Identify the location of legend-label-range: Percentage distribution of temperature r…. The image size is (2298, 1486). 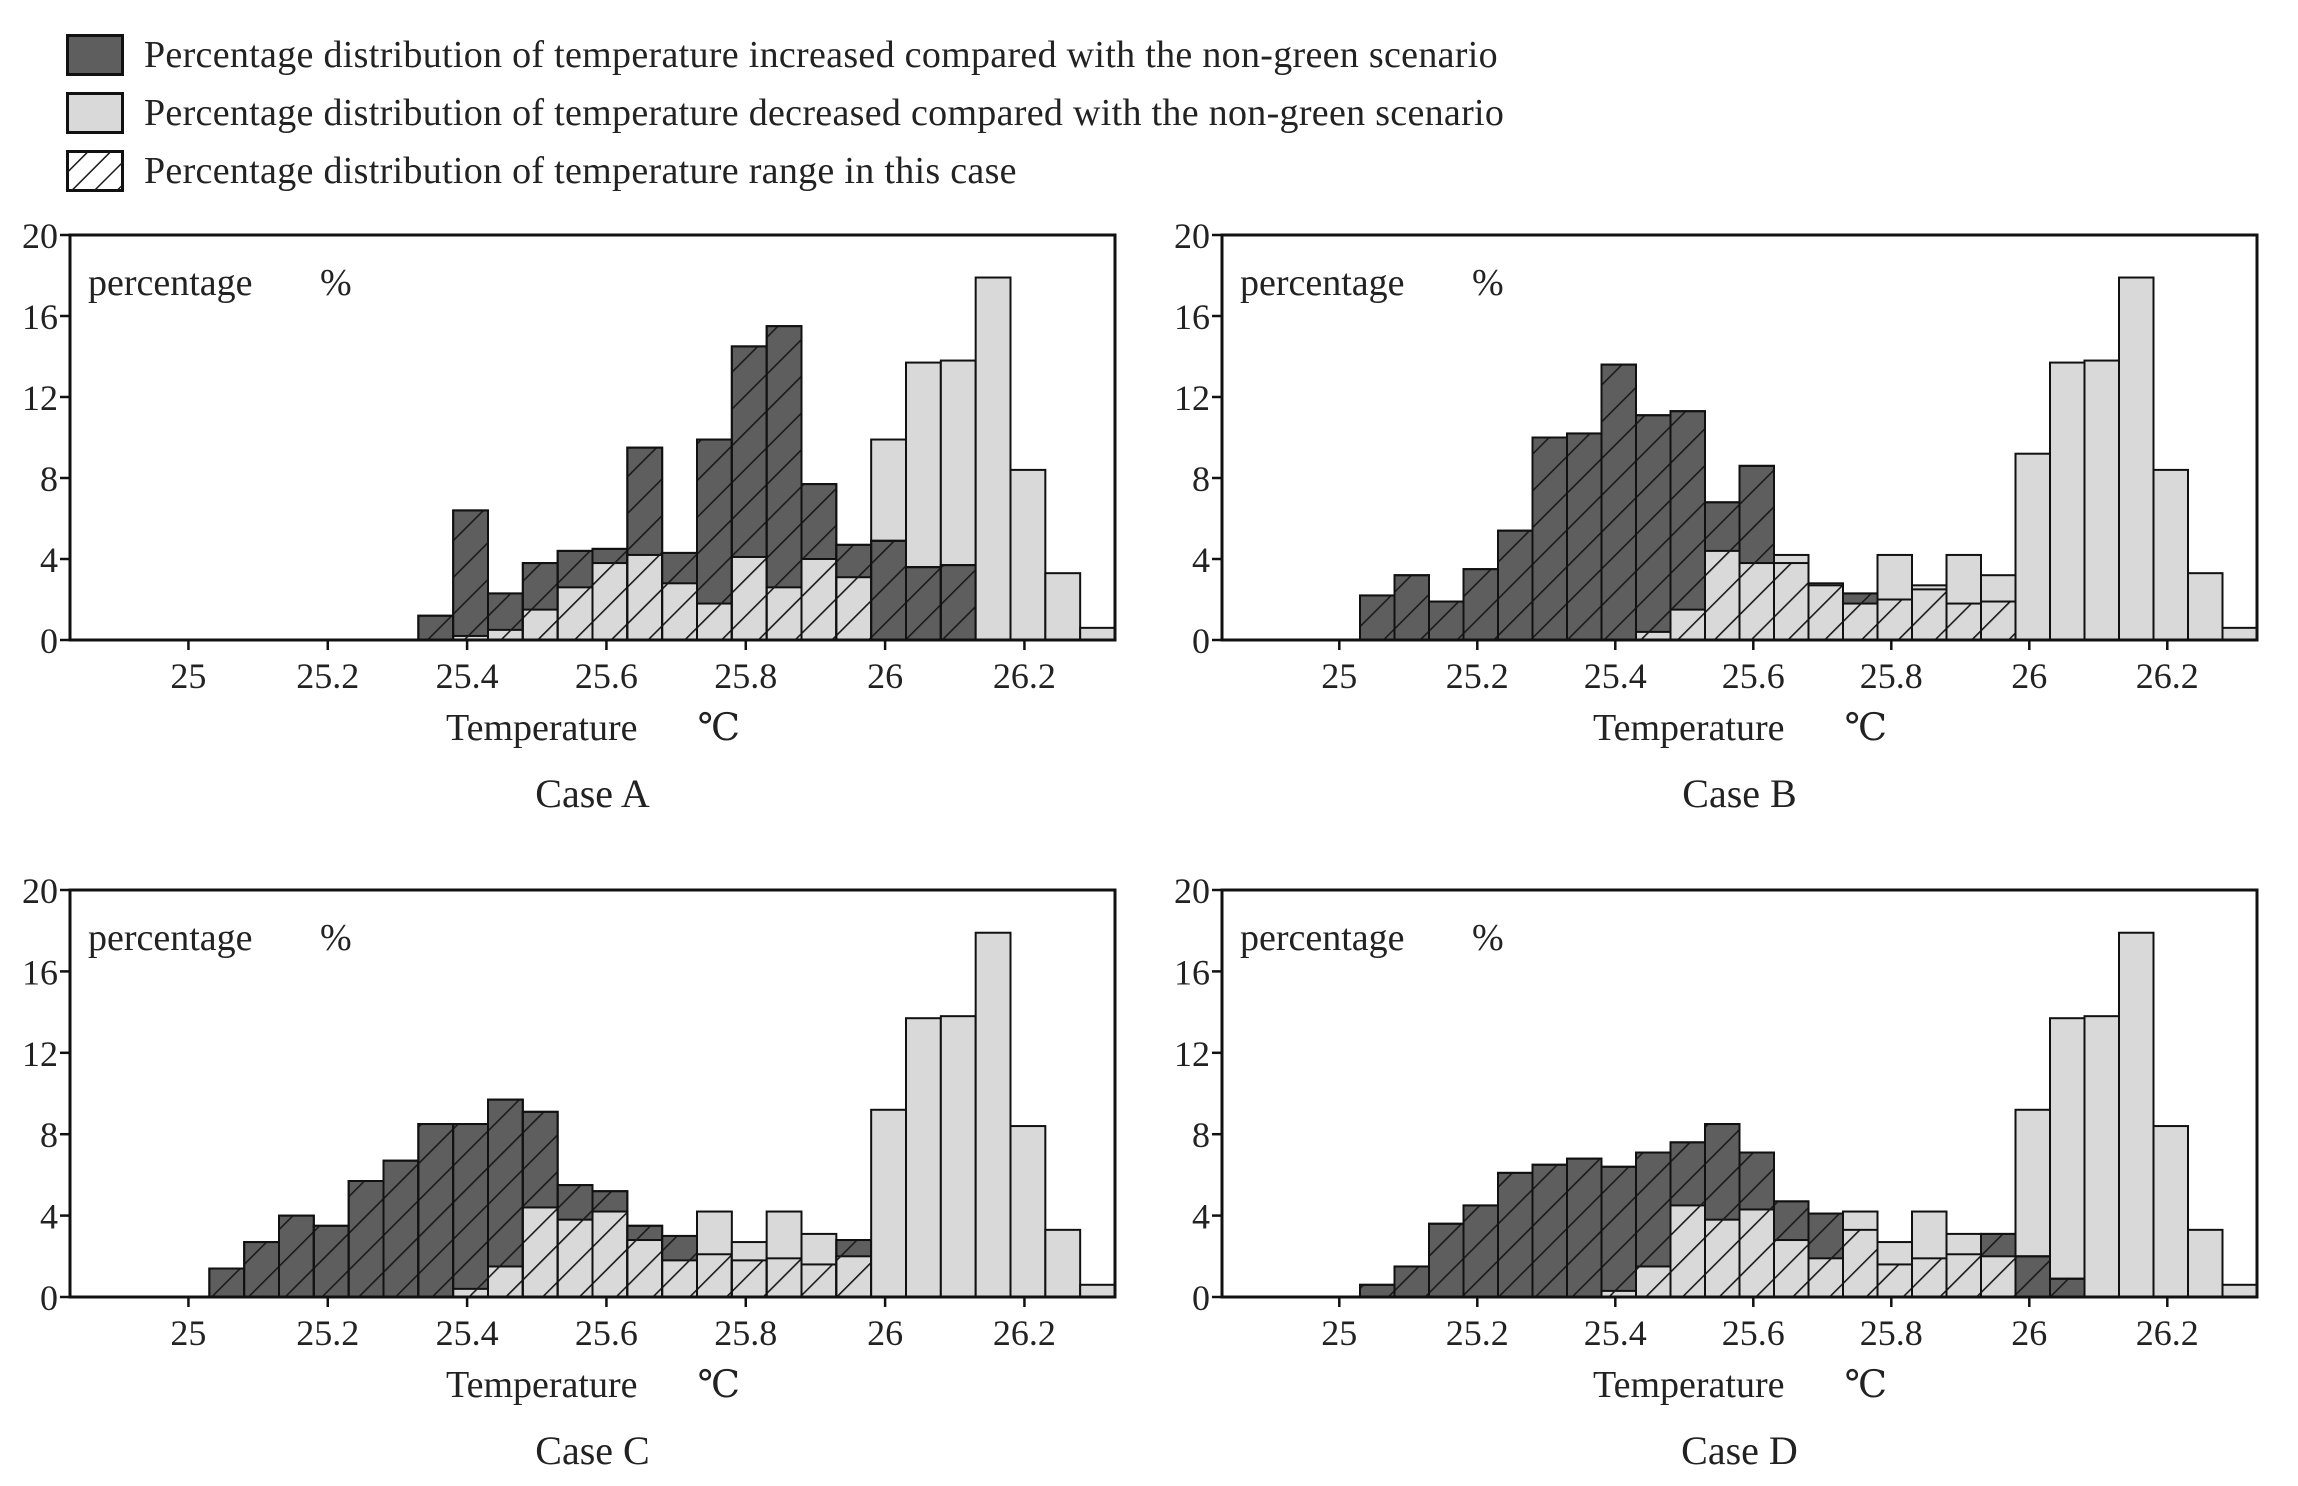
(580, 171).